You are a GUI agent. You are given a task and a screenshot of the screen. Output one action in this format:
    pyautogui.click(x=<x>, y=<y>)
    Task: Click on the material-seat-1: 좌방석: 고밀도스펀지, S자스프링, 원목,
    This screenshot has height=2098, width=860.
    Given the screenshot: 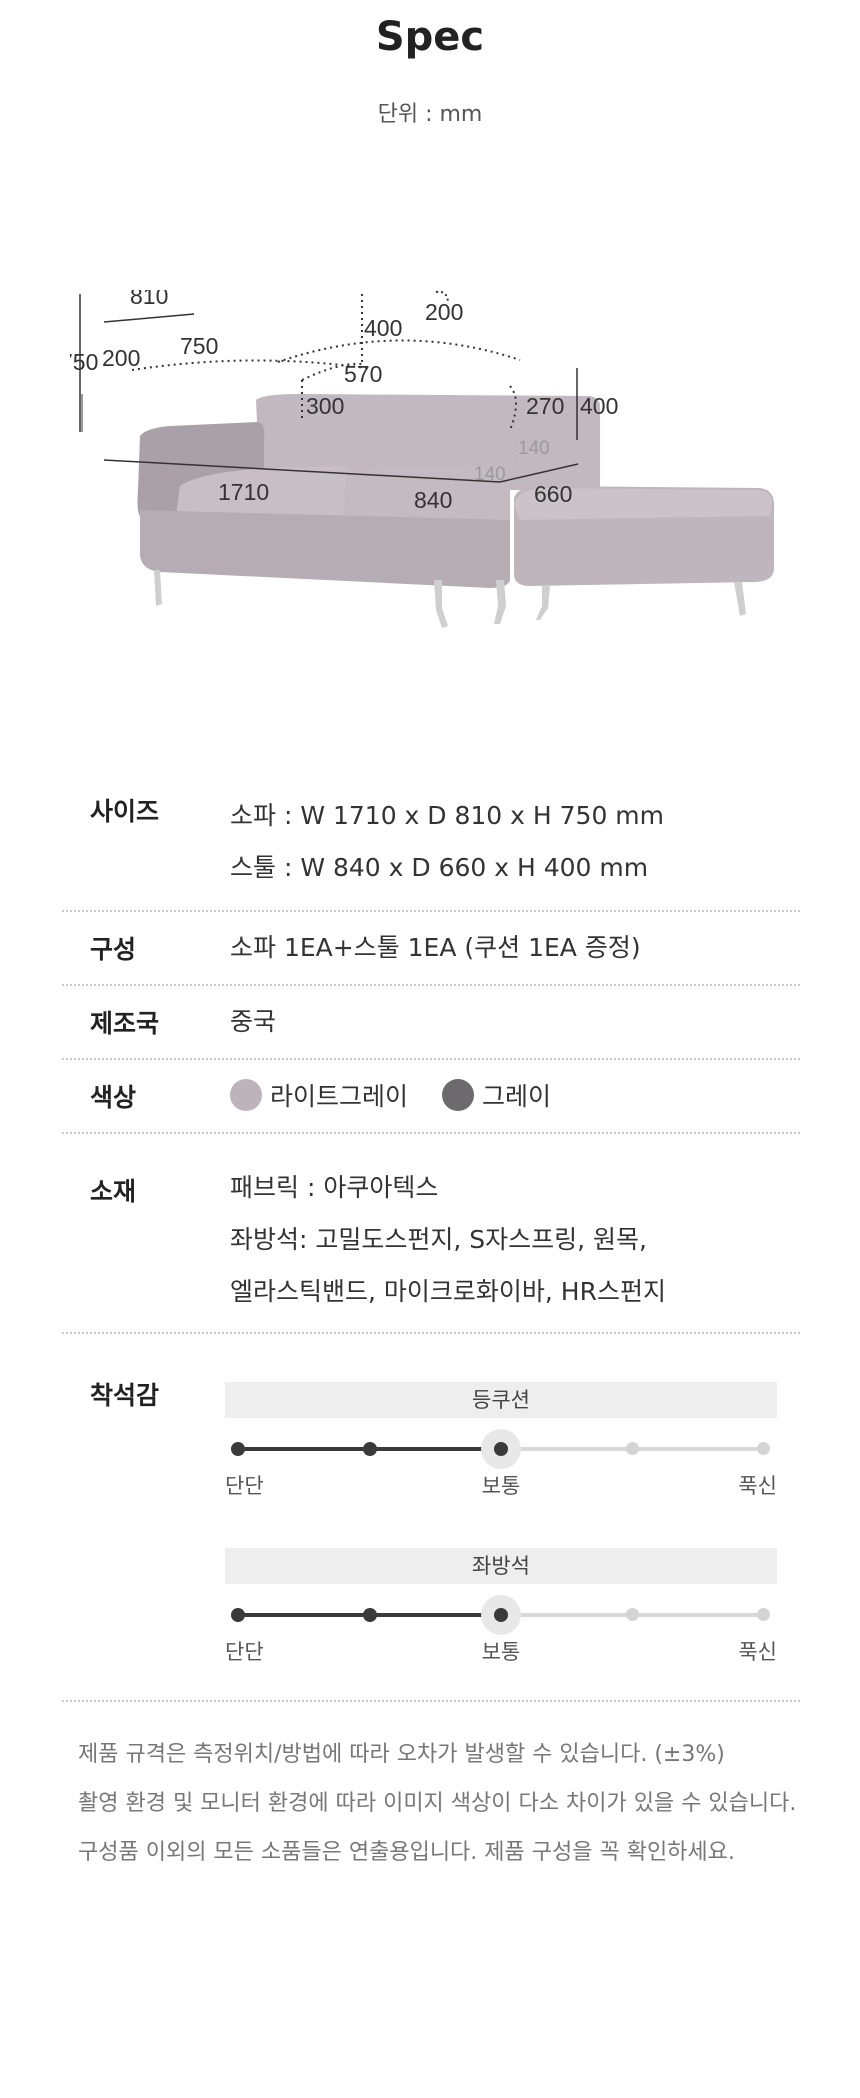 What is the action you would take?
    pyautogui.click(x=438, y=1239)
    